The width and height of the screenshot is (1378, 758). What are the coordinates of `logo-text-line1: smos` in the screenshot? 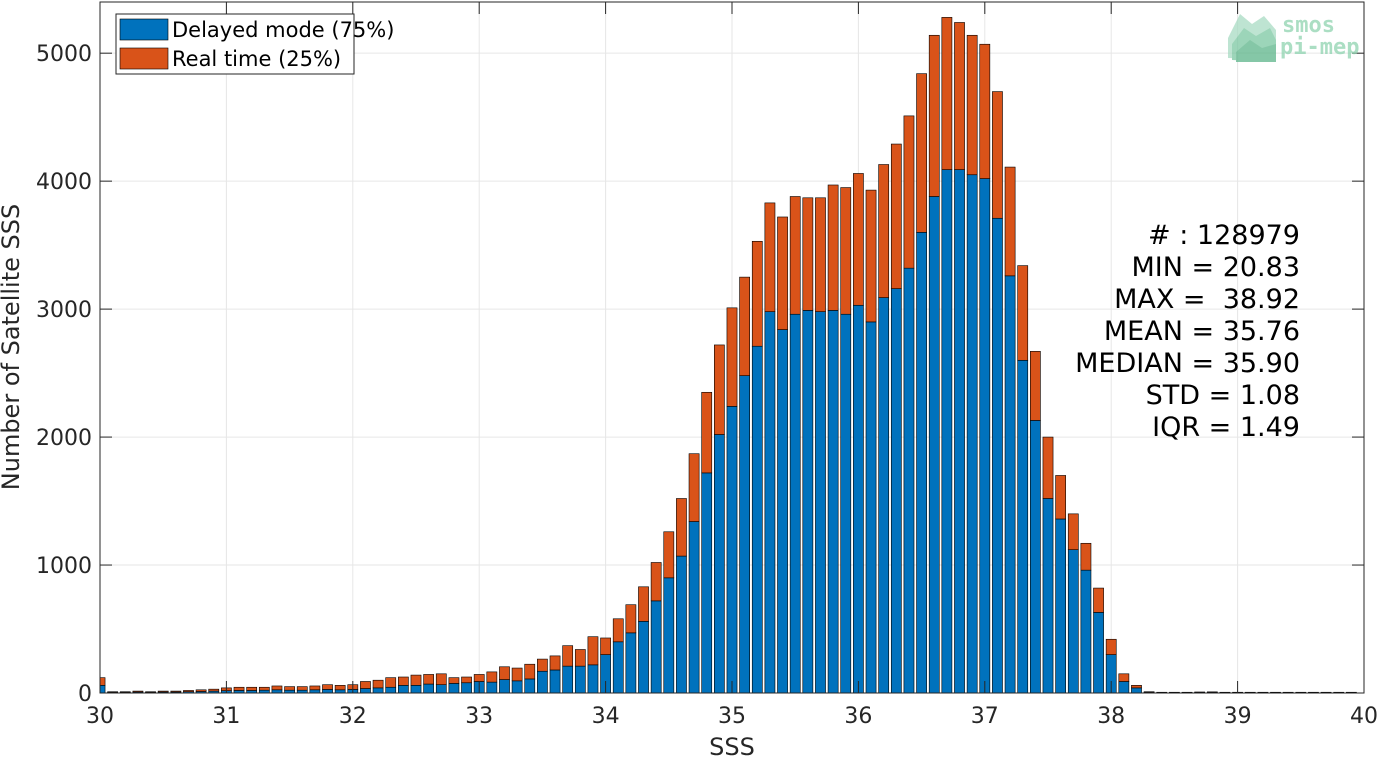 It's located at (1308, 25).